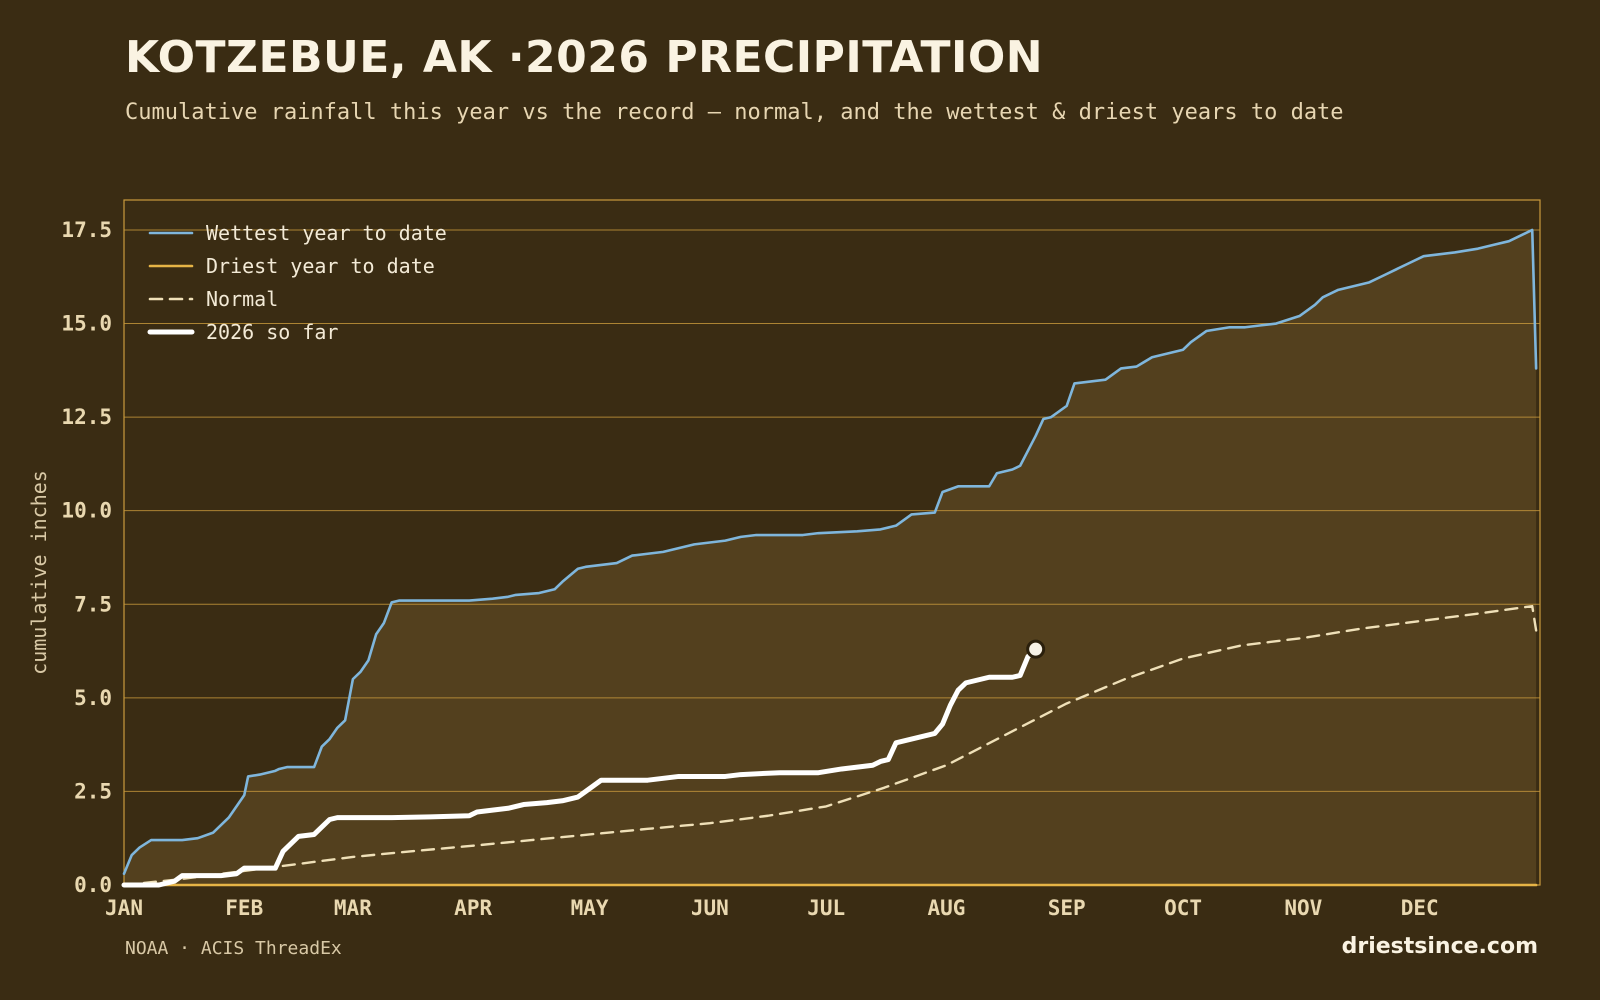 Image resolution: width=1600 pixels, height=1000 pixels. I want to click on page-title: KOTZEBUE, AK ·2026 PRECIPITATION, so click(584, 57).